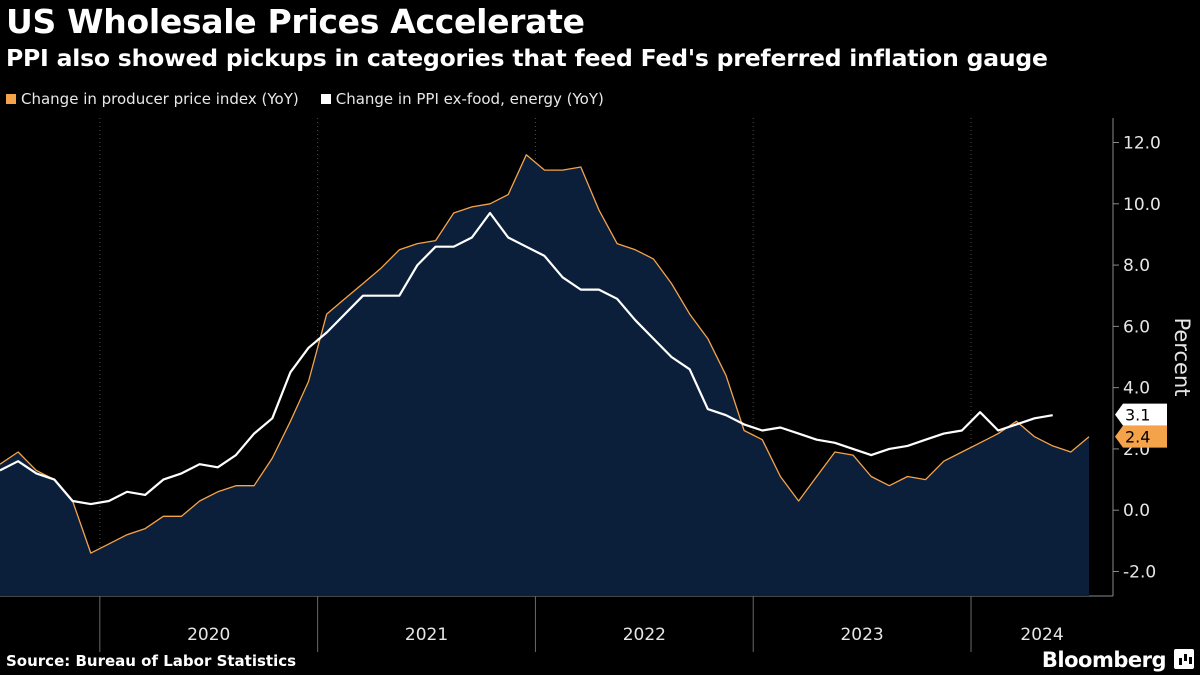 The width and height of the screenshot is (1200, 675). I want to click on end-tag-core: 3.1, so click(1141, 414).